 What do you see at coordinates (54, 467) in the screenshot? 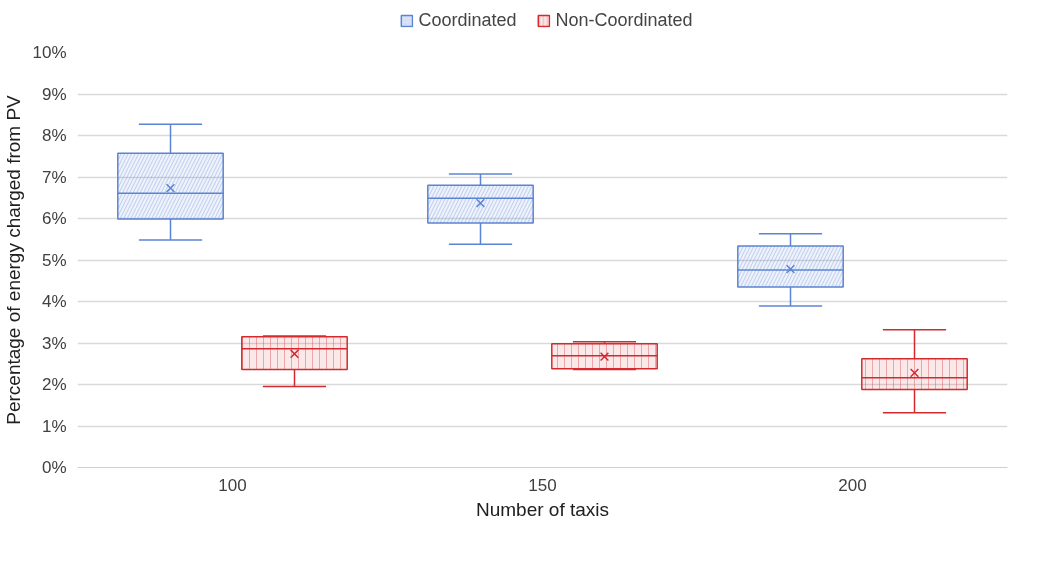
I see `y-tick-label: 0%` at bounding box center [54, 467].